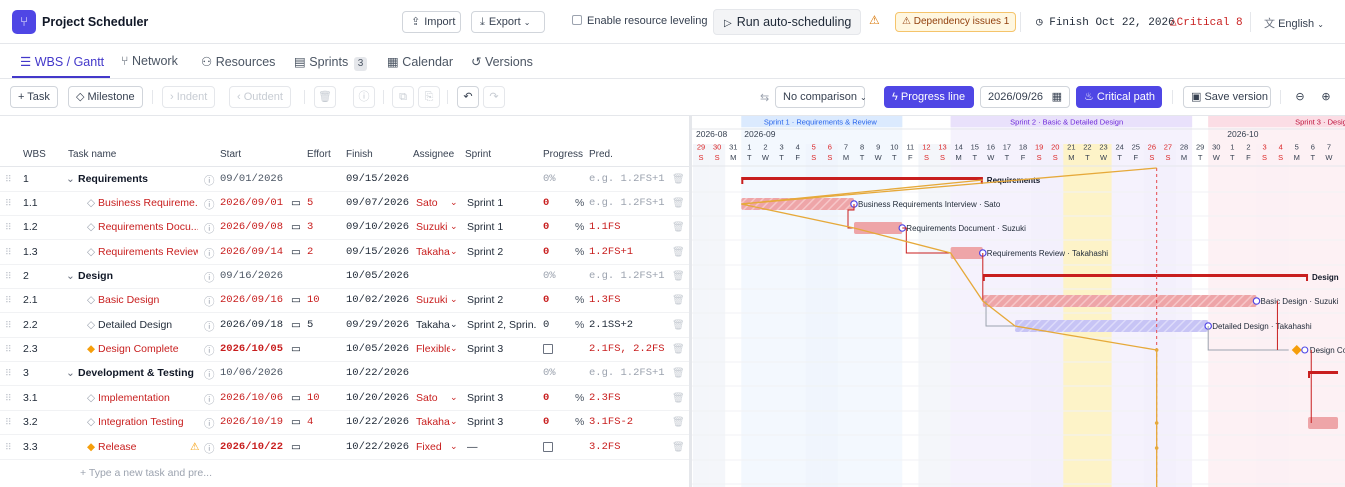  I want to click on task-name-cell: Design, so click(96, 276).